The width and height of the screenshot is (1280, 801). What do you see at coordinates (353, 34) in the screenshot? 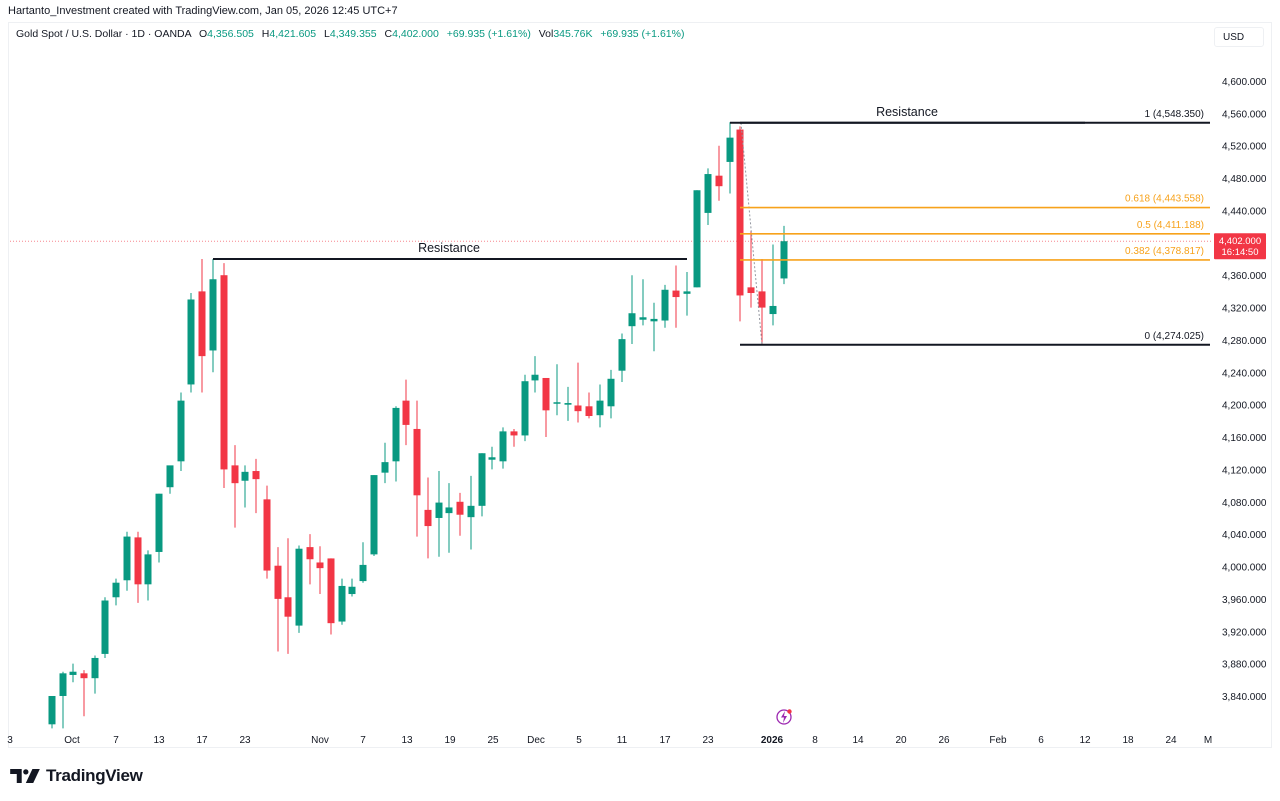
I see `low-value: 4,349.355` at bounding box center [353, 34].